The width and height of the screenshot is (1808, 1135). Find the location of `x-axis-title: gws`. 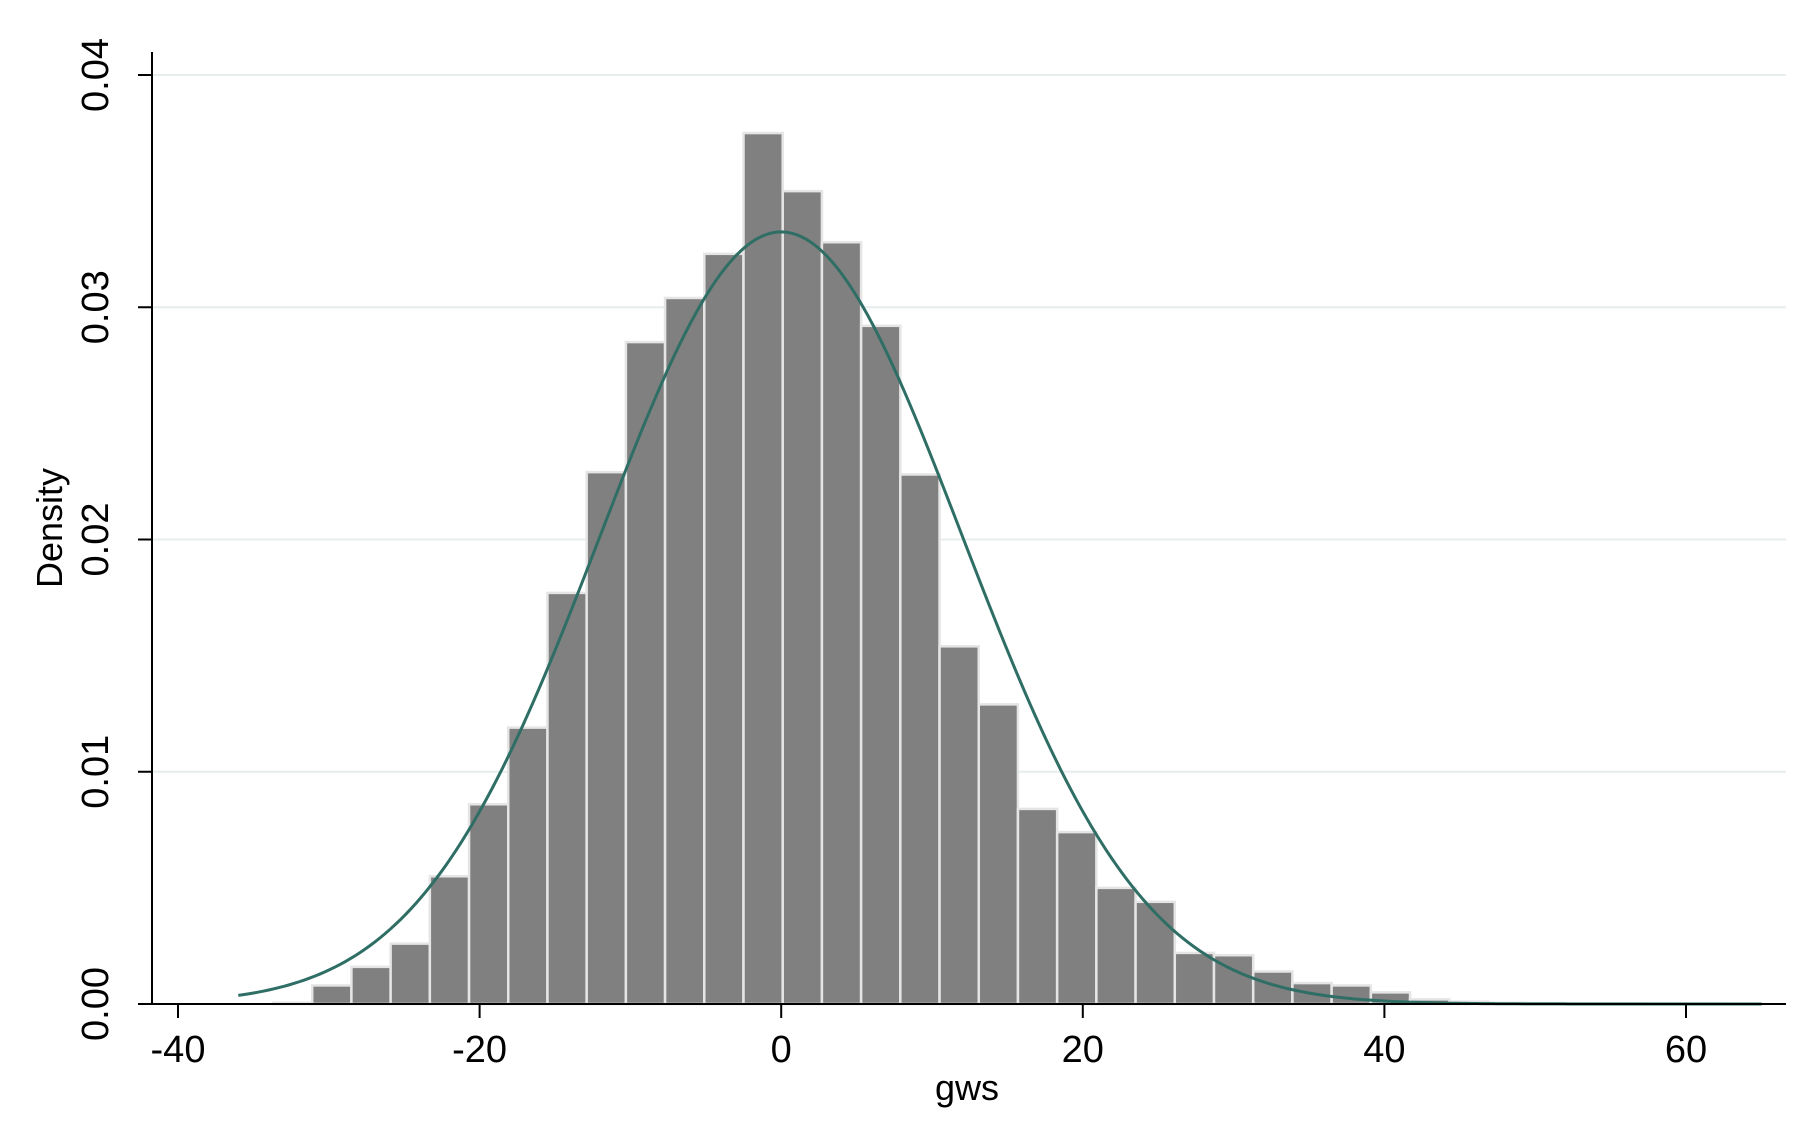

x-axis-title: gws is located at coordinates (967, 1087).